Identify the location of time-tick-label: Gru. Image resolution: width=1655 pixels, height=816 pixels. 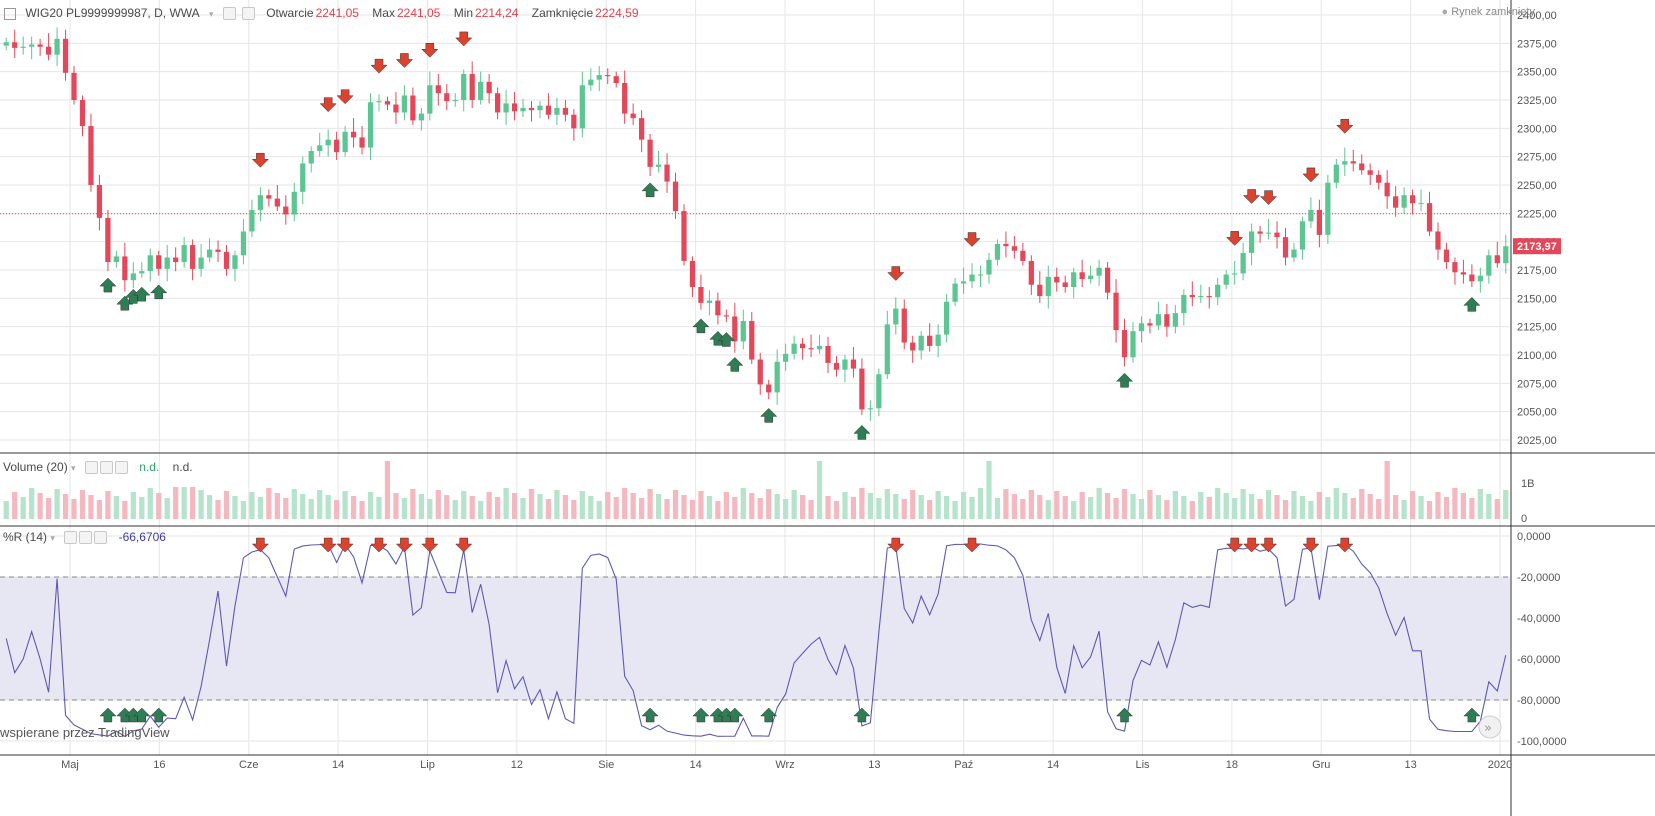
(1321, 765).